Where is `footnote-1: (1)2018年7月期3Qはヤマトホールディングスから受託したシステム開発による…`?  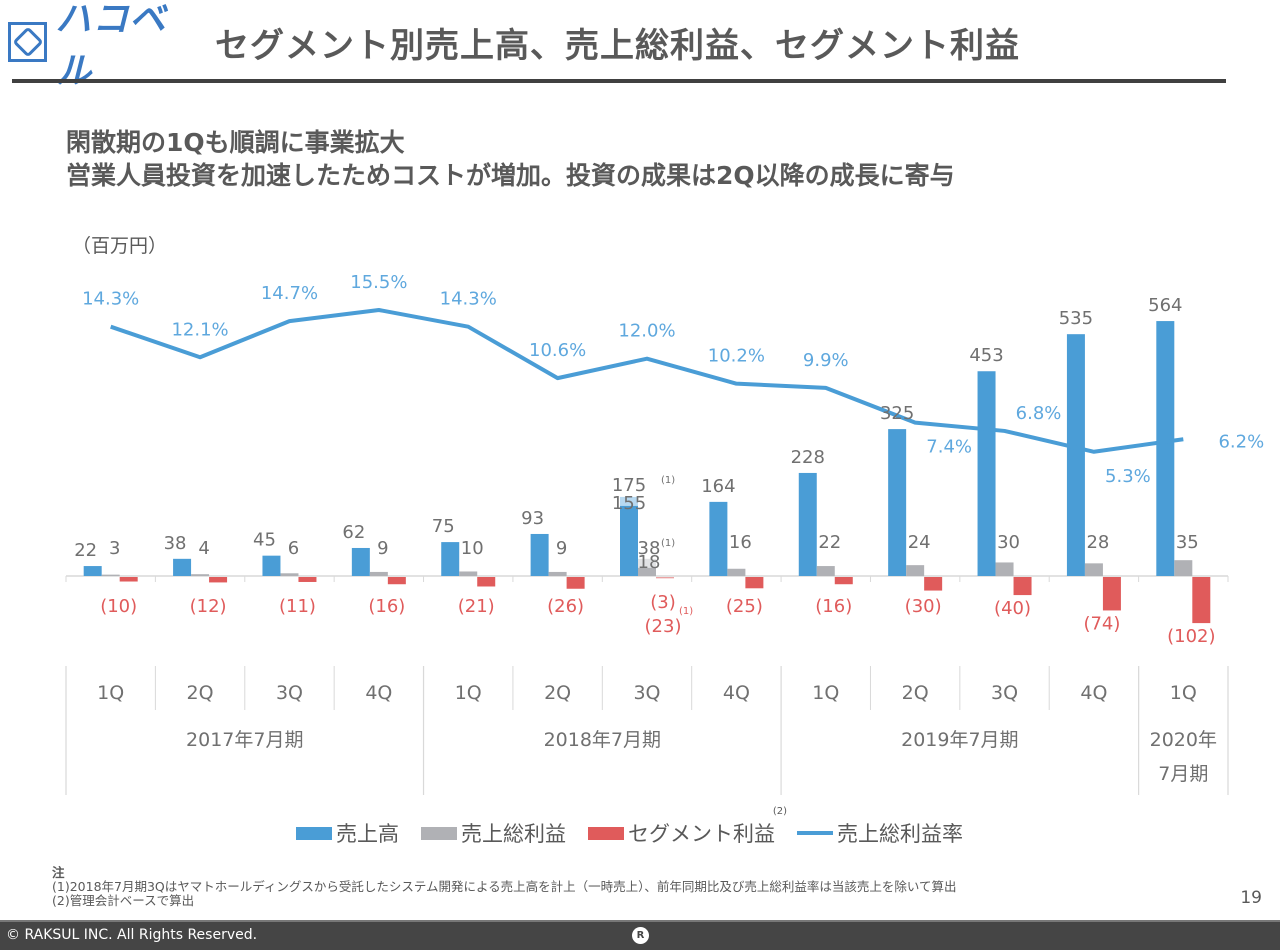 footnote-1: (1)2018年7月期3Qはヤマトホールディングスから受託したシステム開発による… is located at coordinates (504, 886).